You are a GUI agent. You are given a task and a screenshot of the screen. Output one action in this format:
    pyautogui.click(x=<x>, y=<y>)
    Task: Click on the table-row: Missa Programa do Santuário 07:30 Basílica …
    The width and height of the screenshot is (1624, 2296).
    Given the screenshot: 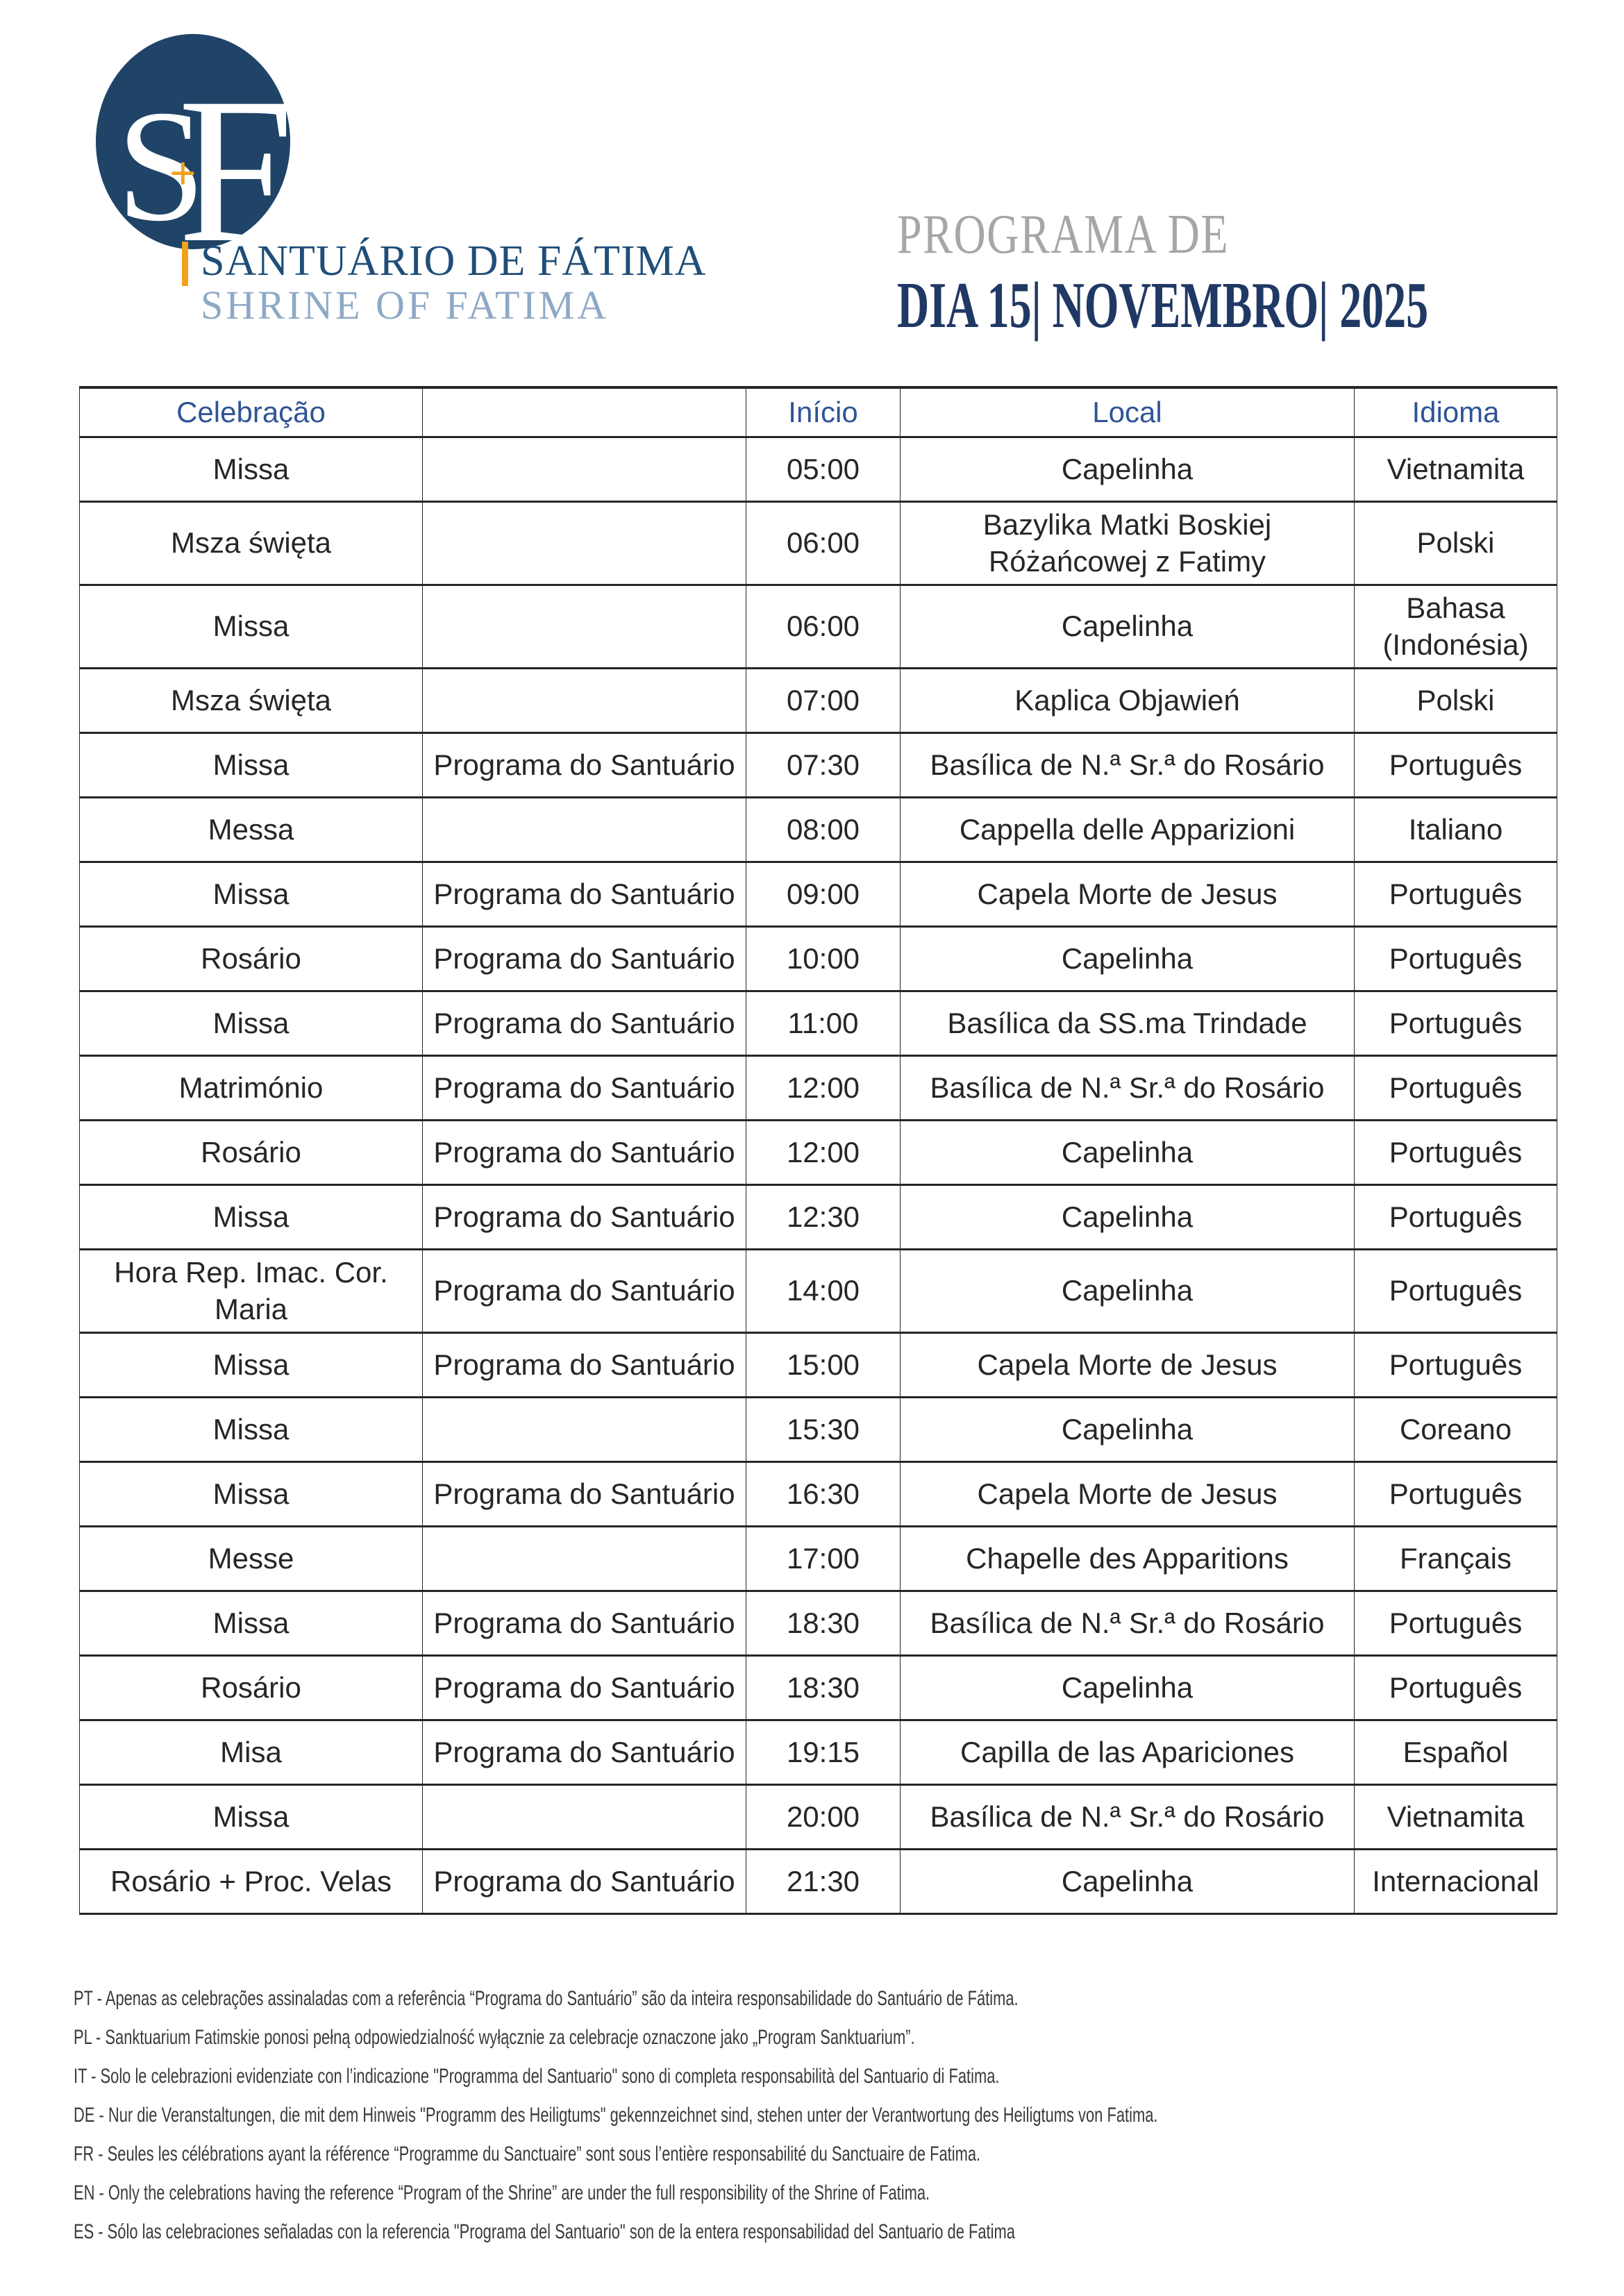 What is the action you would take?
    pyautogui.click(x=818, y=765)
    